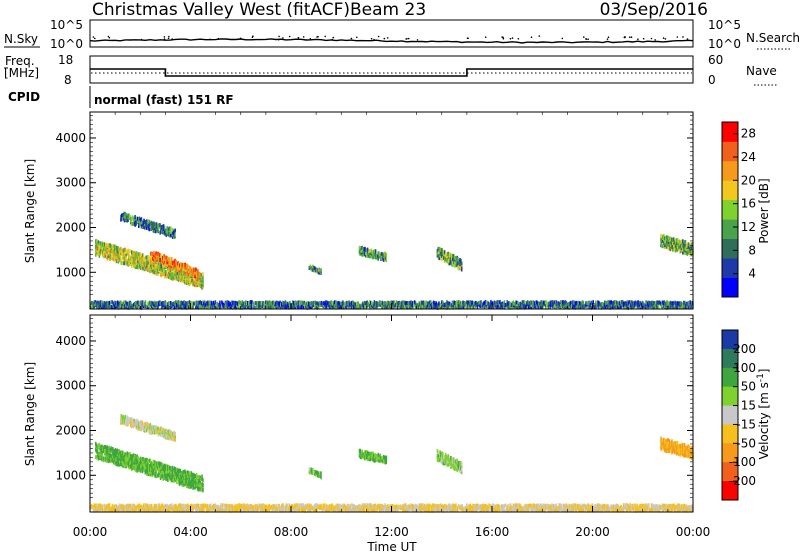 Image resolution: width=800 pixels, height=554 pixels. I want to click on cpid-text: normal (fast) 151 RF, so click(164, 100).